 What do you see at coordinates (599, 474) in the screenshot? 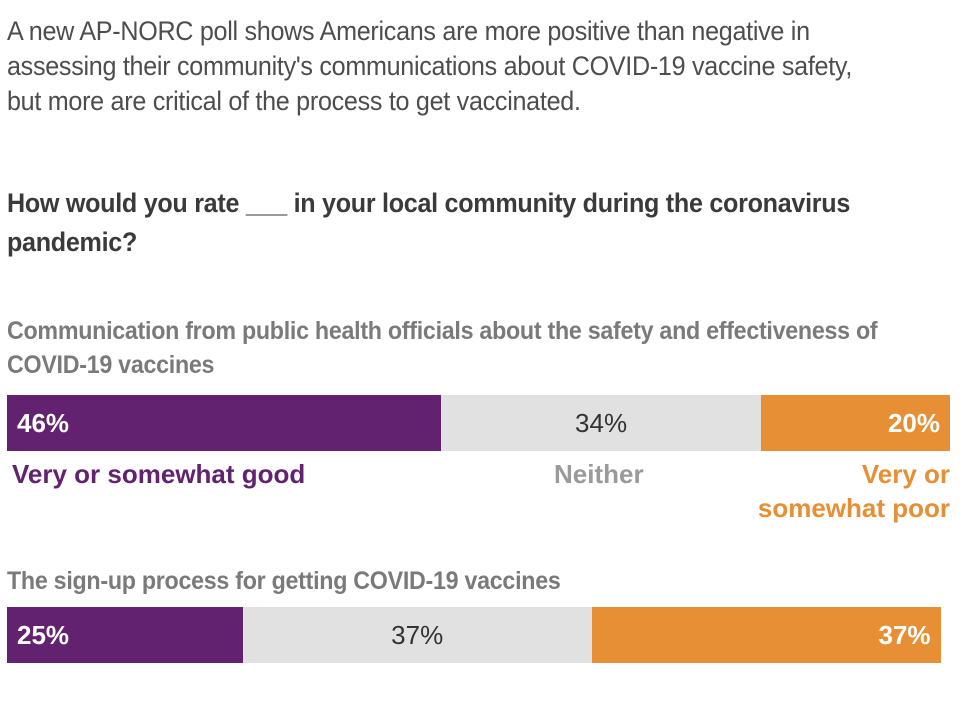
I see `legend-neither: Neither` at bounding box center [599, 474].